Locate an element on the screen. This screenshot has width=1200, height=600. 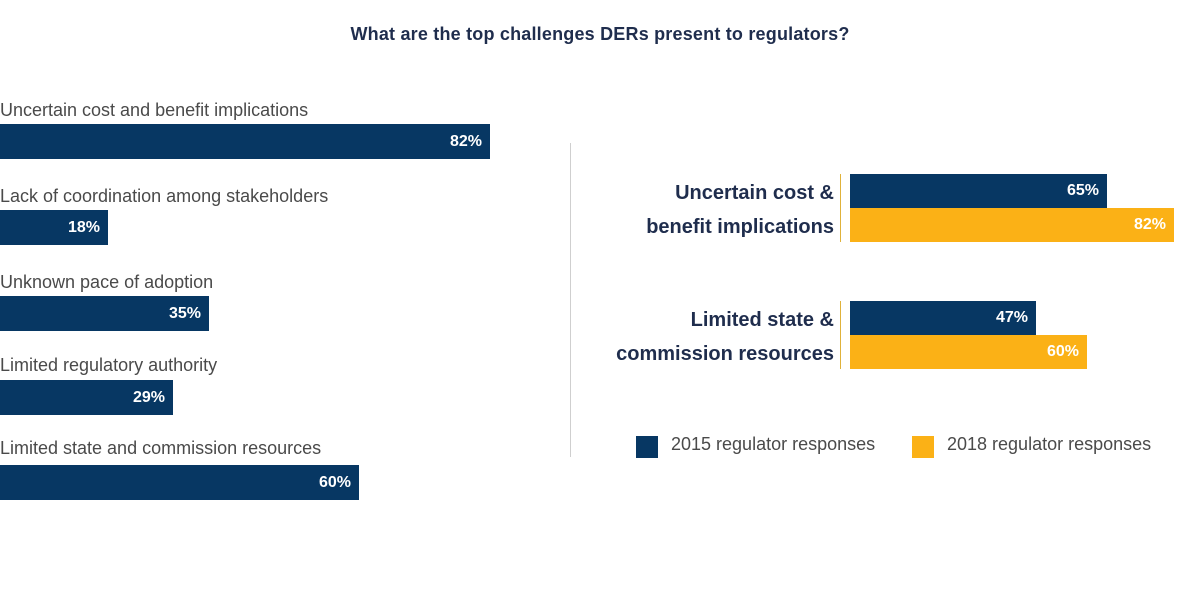
left-bar: 82% is located at coordinates (245, 141).